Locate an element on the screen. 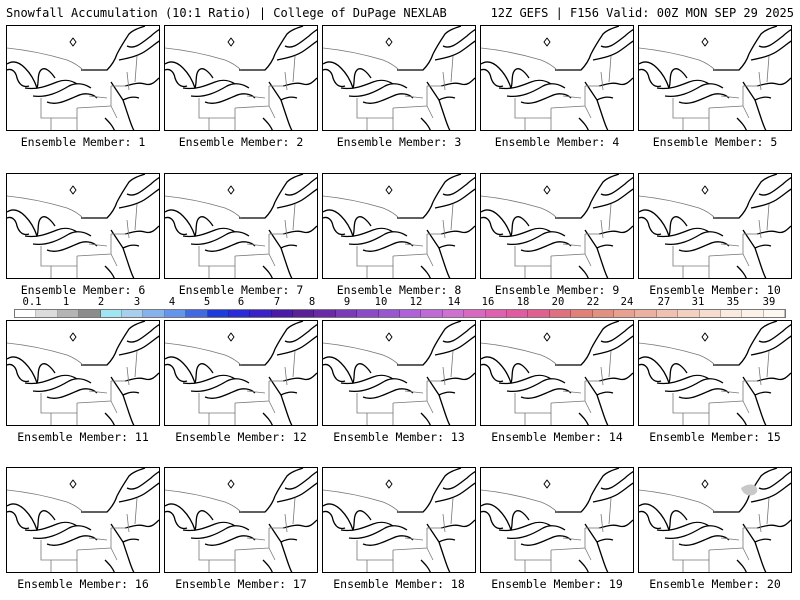 The image size is (800, 600). colorbar-tick-label: 27 is located at coordinates (664, 302).